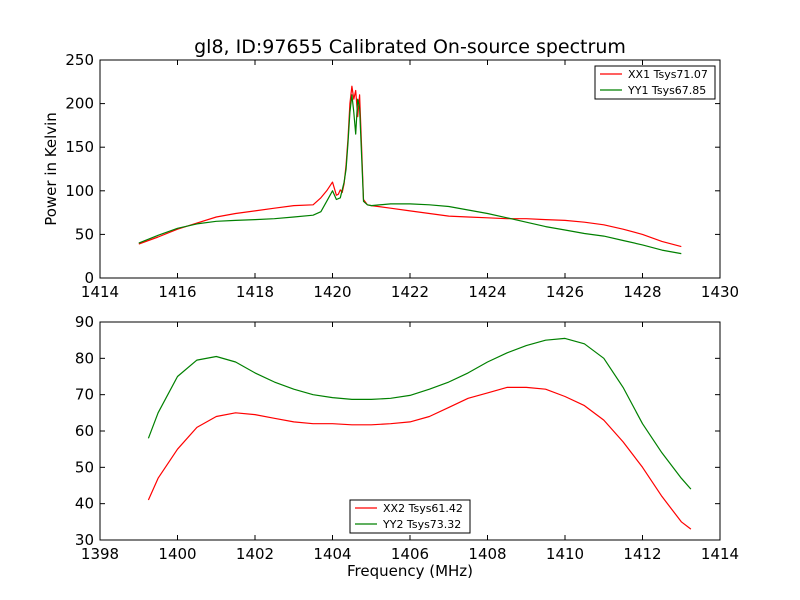 Image resolution: width=800 pixels, height=600 pixels. Describe the element at coordinates (84, 358) in the screenshot. I see `bottom-y-tick-label: 80` at that location.